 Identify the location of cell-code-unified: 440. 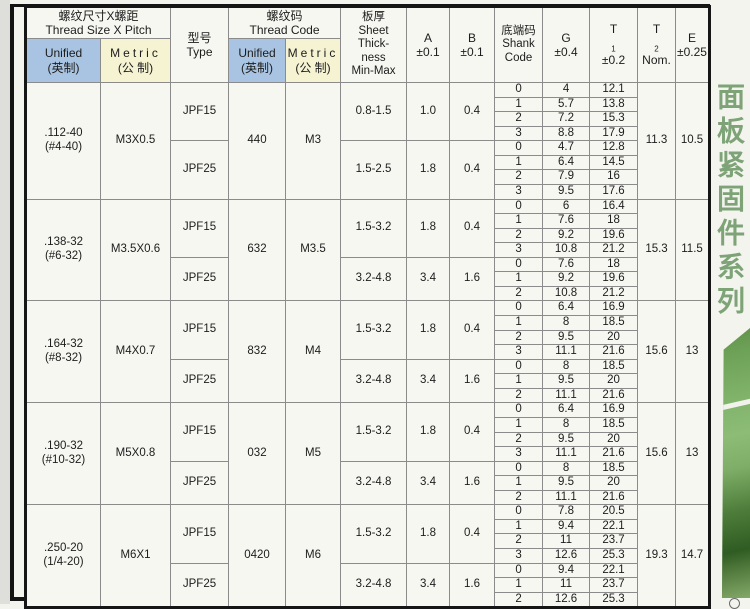
(257, 141).